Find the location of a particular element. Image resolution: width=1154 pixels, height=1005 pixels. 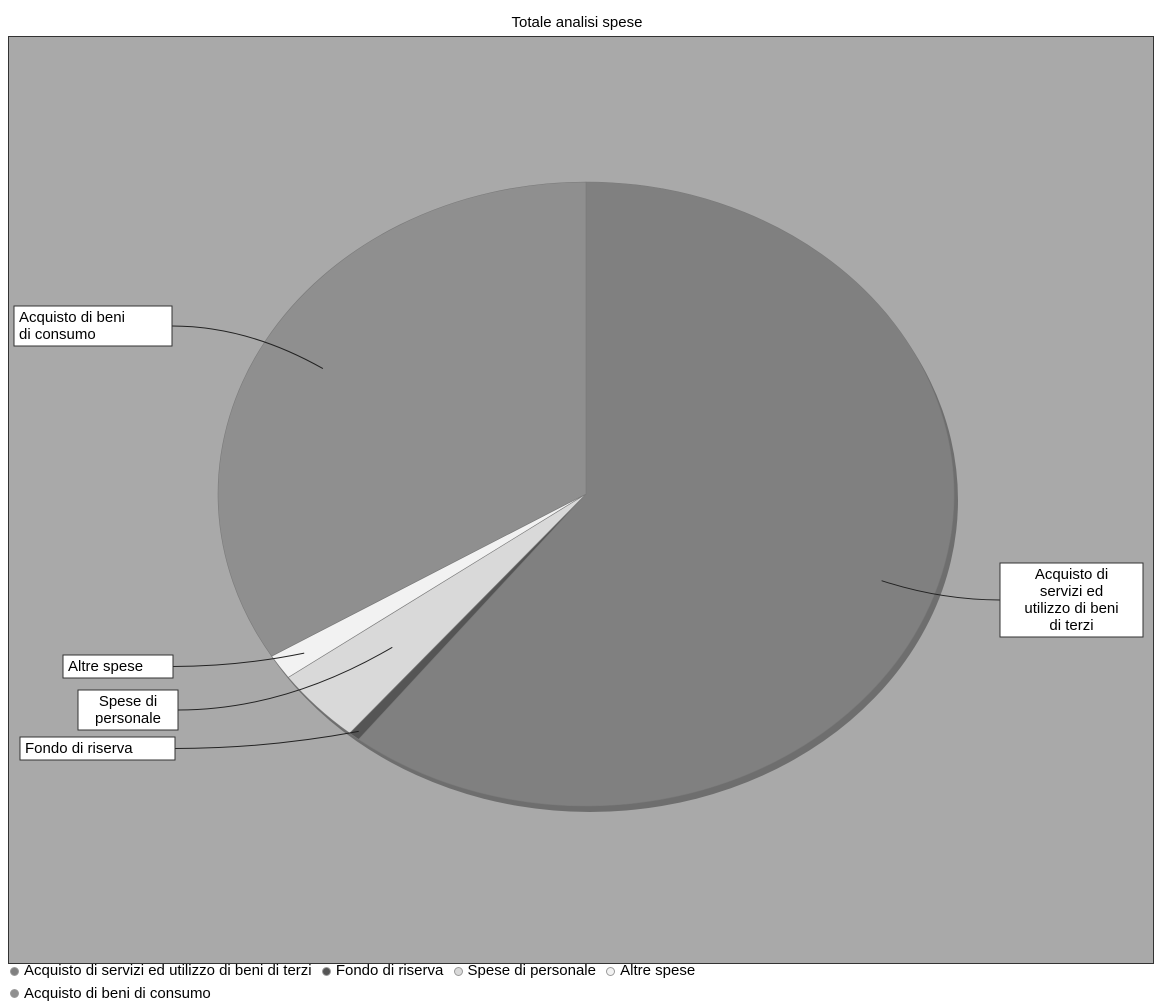

slice-label: Spese di is located at coordinates (128, 701).